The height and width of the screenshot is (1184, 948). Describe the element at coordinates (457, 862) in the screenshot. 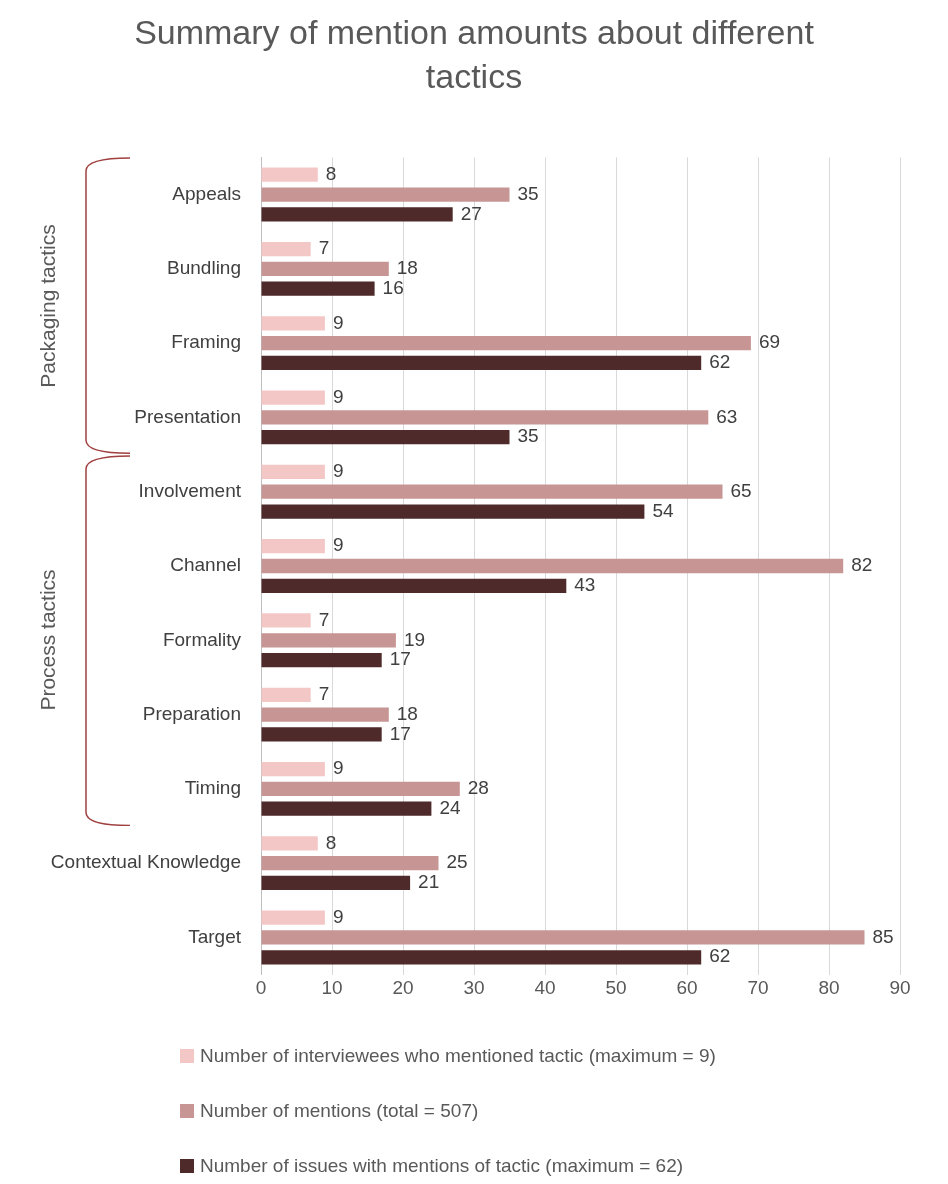

I see `data-label: 25` at that location.